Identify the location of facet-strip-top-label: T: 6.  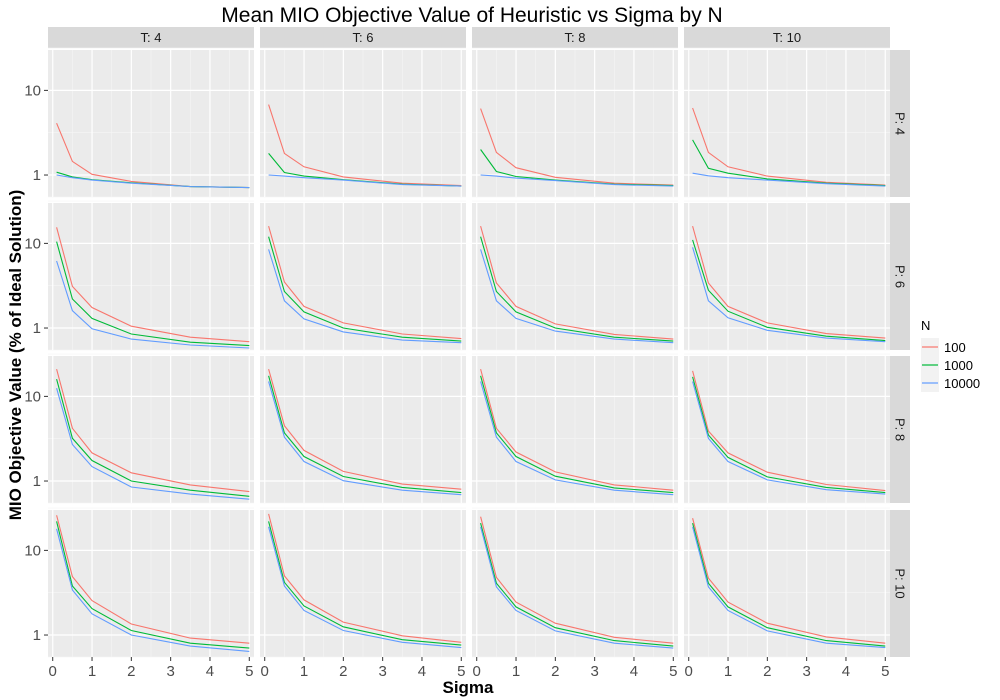
(363, 37).